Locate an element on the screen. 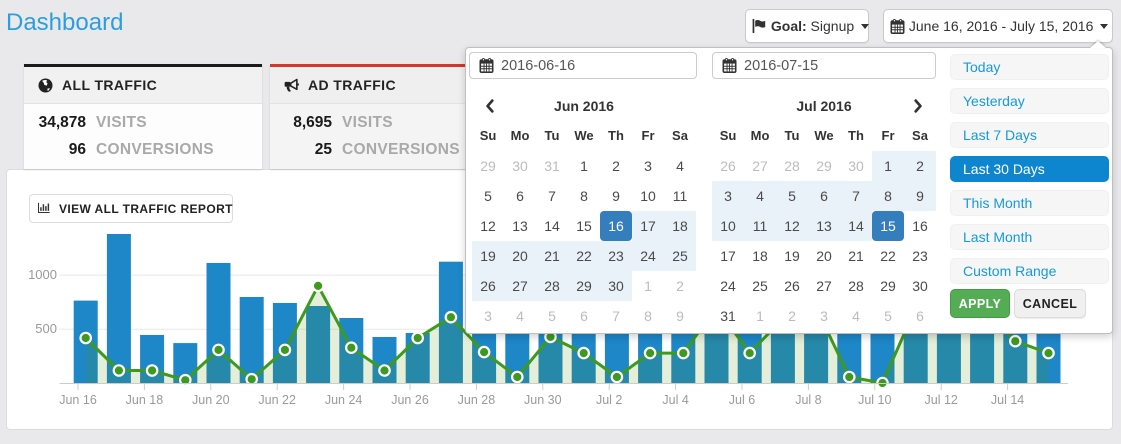 The image size is (1121, 444). svg-text: Jun 16 is located at coordinates (78, 400).